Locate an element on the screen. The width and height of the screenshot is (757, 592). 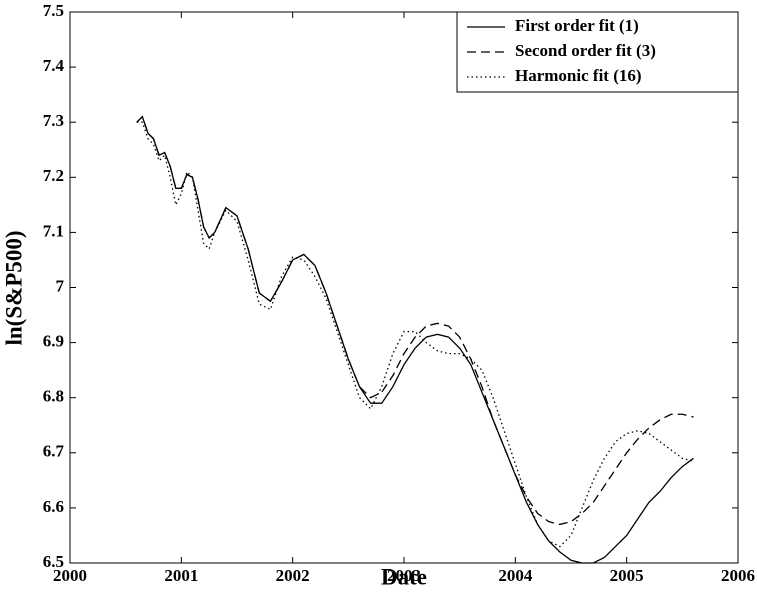
y-tick-label: 6.6 is located at coordinates (53, 506).